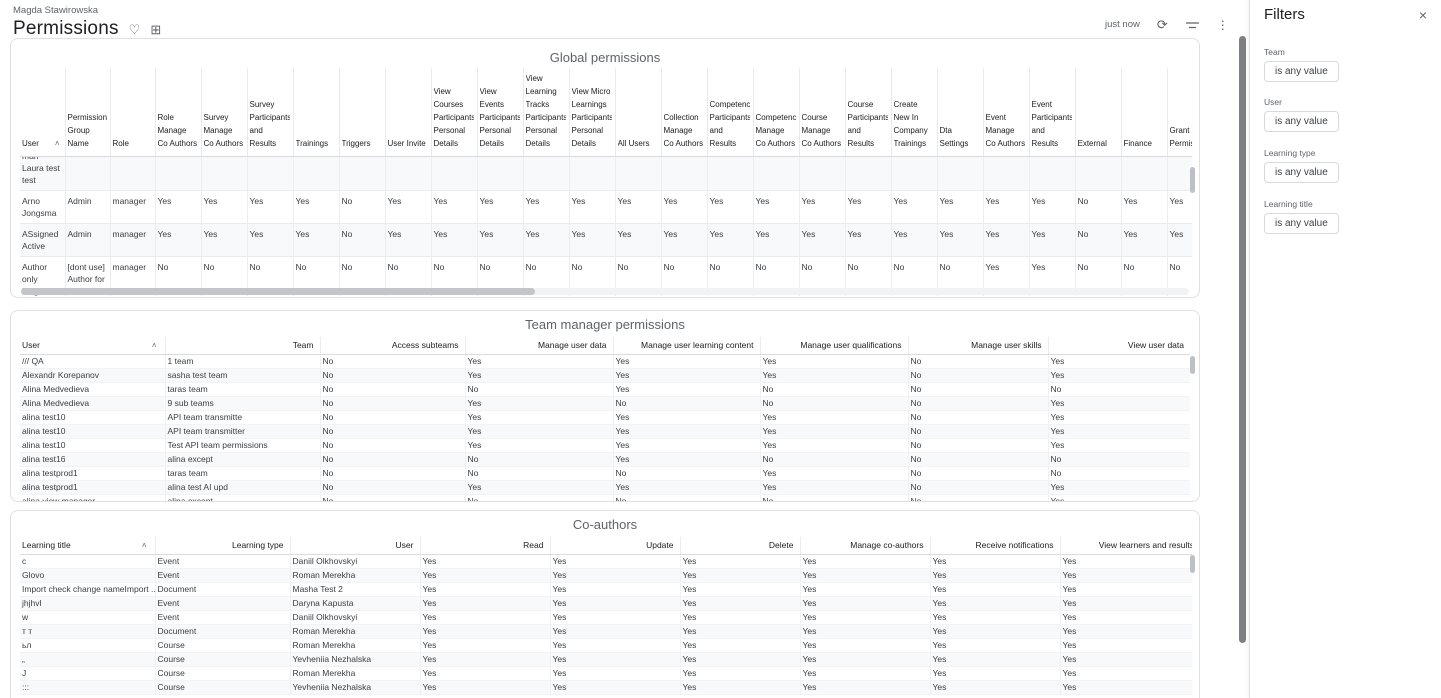  I want to click on column-header: Course Participants and Results, so click(867, 112).